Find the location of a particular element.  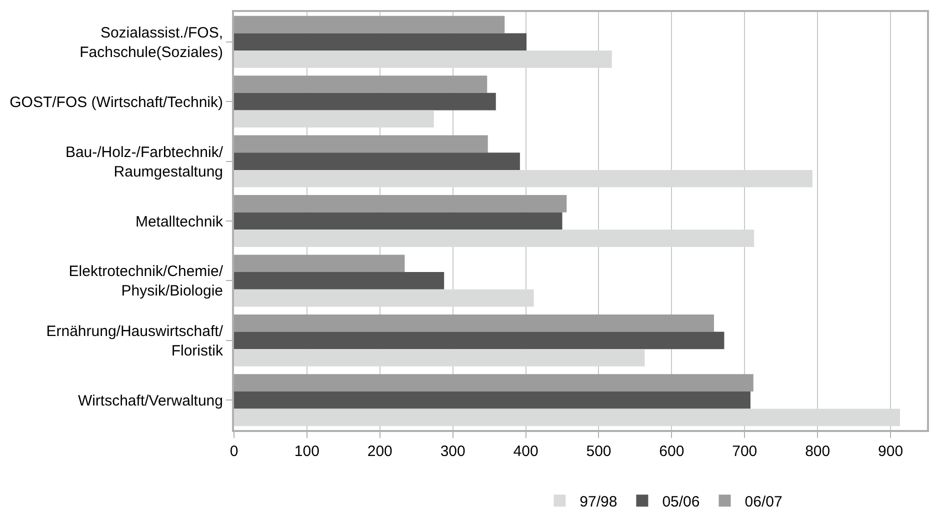

legend-label: 05/06 is located at coordinates (681, 501).